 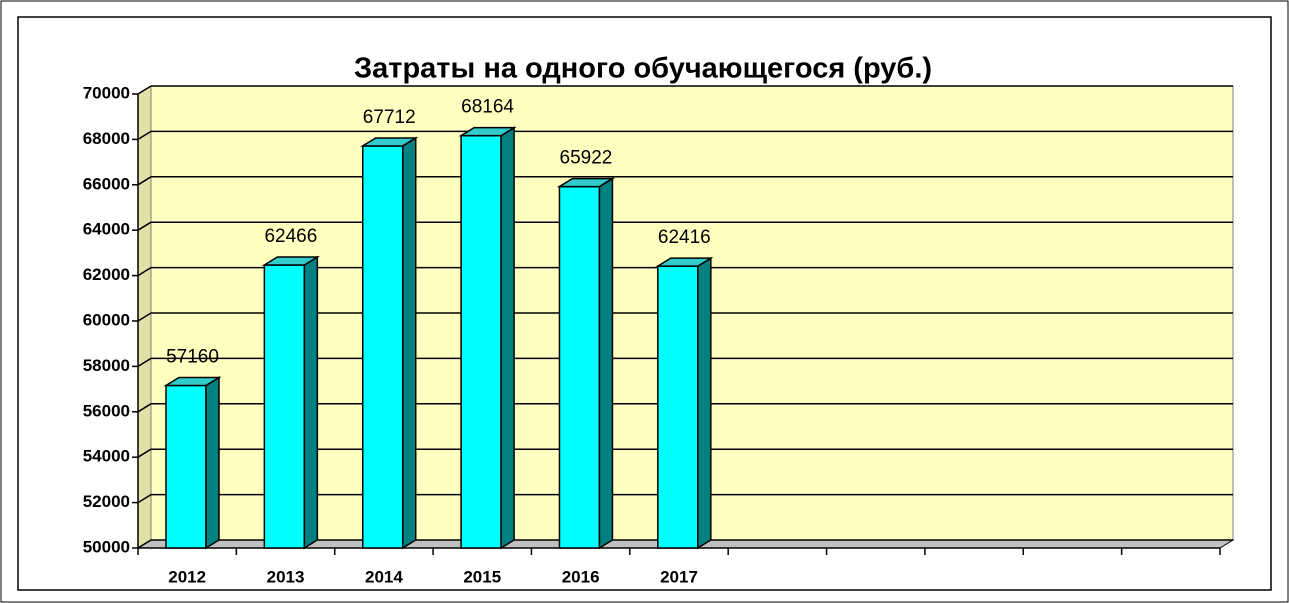 What do you see at coordinates (106, 501) in the screenshot?
I see `y-tick-label: 52000` at bounding box center [106, 501].